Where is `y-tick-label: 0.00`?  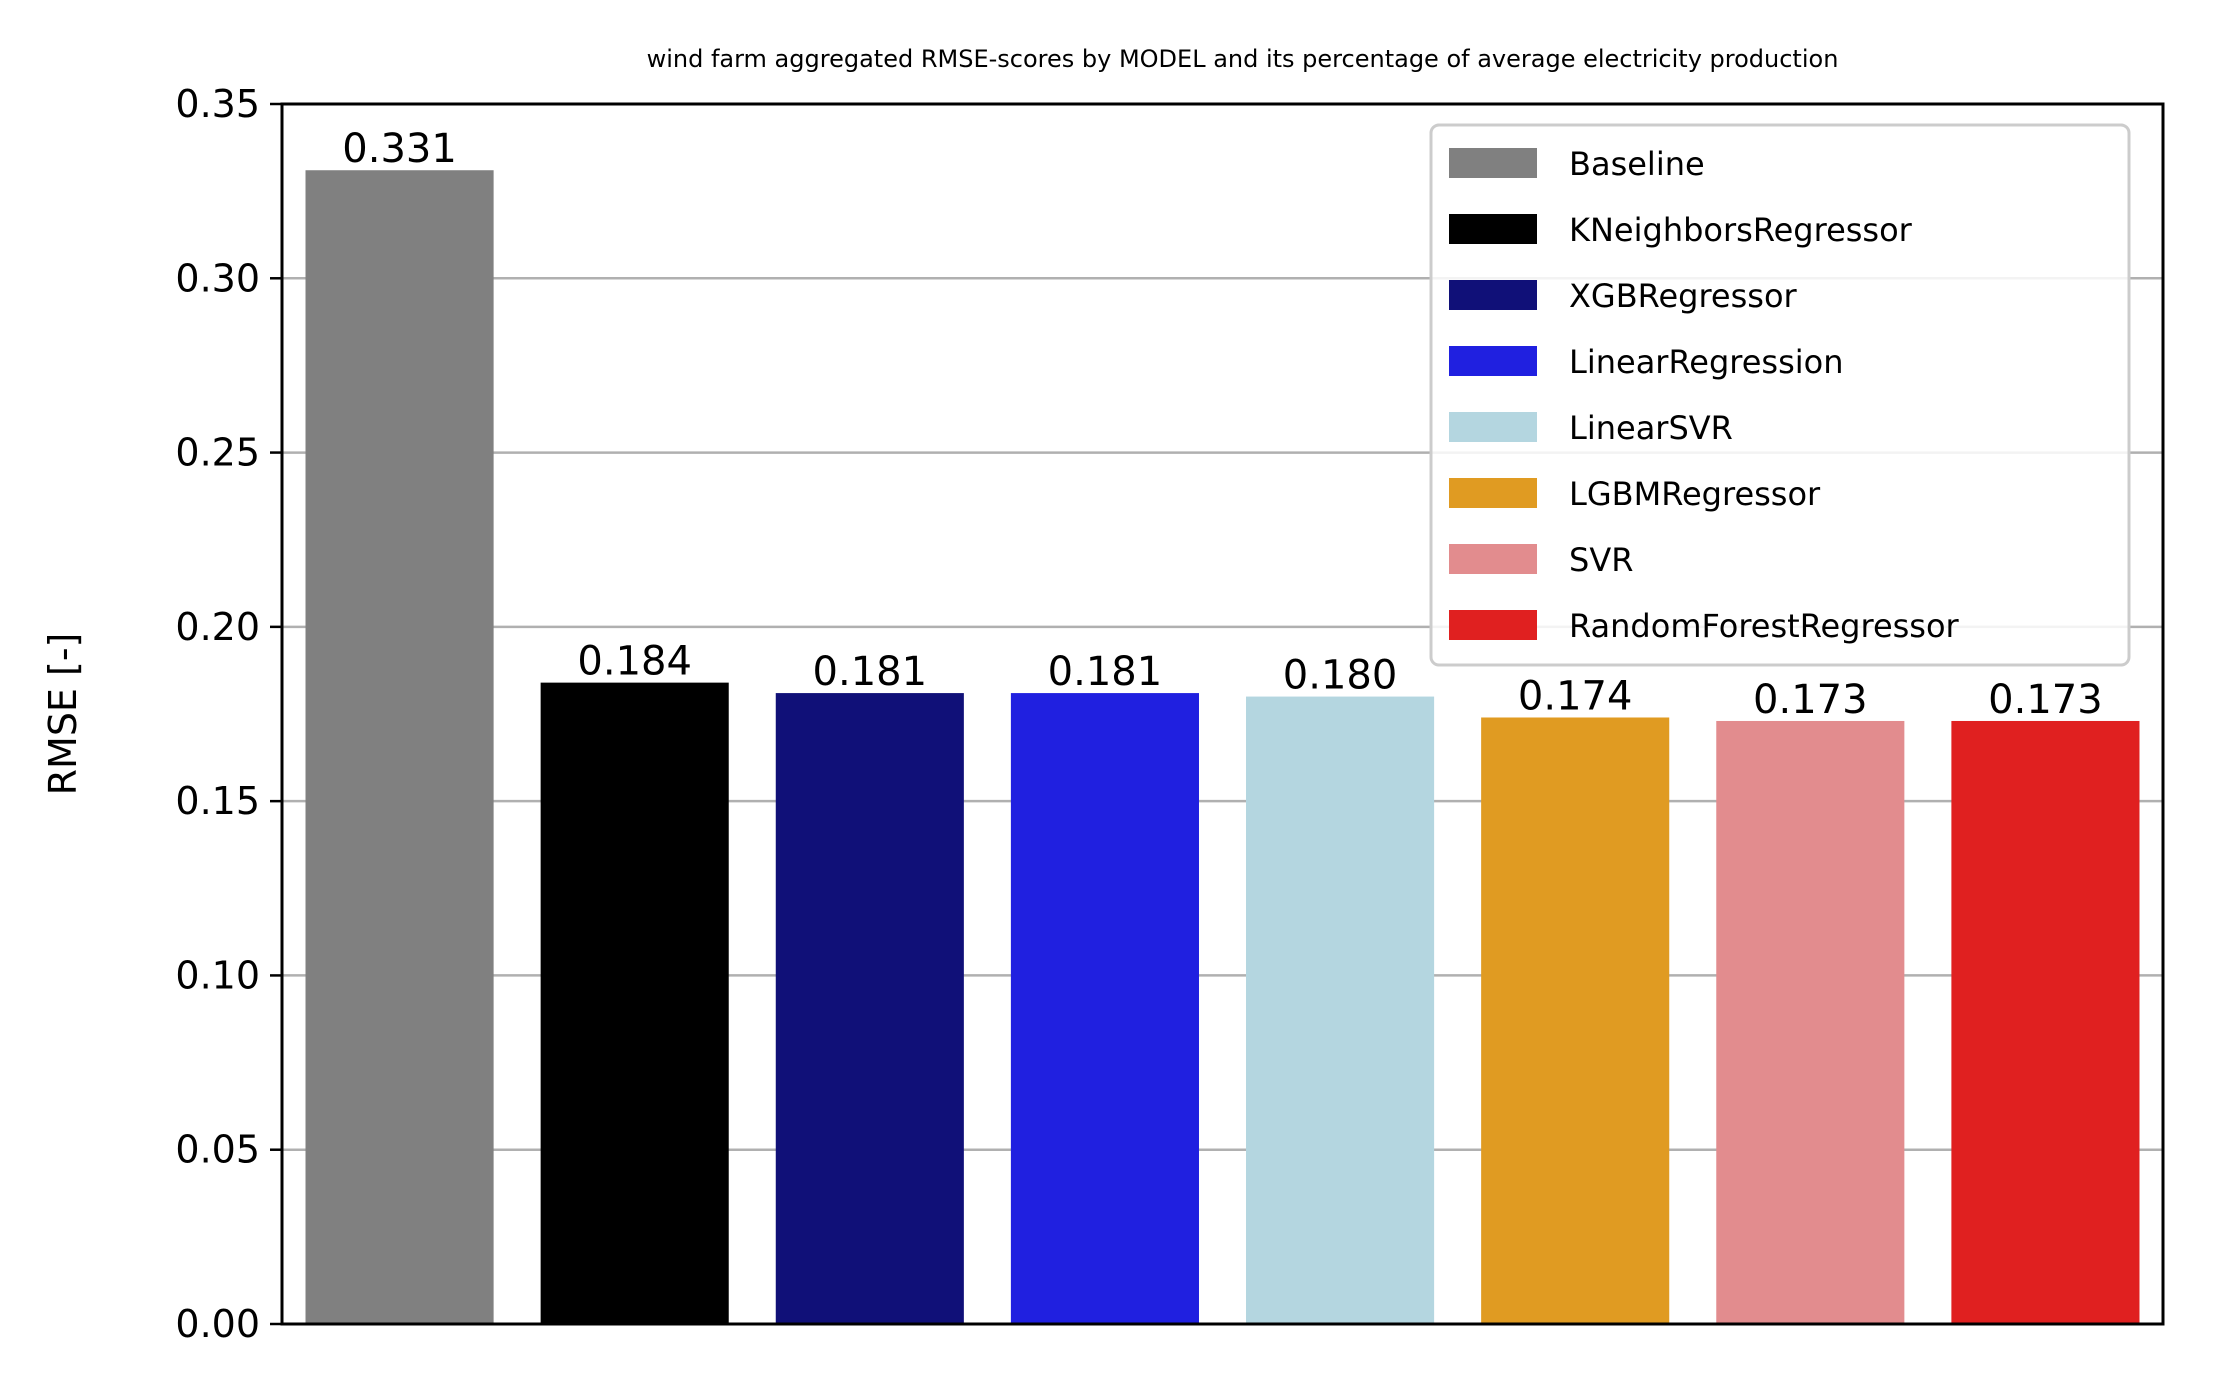
y-tick-label: 0.00 is located at coordinates (217, 1324).